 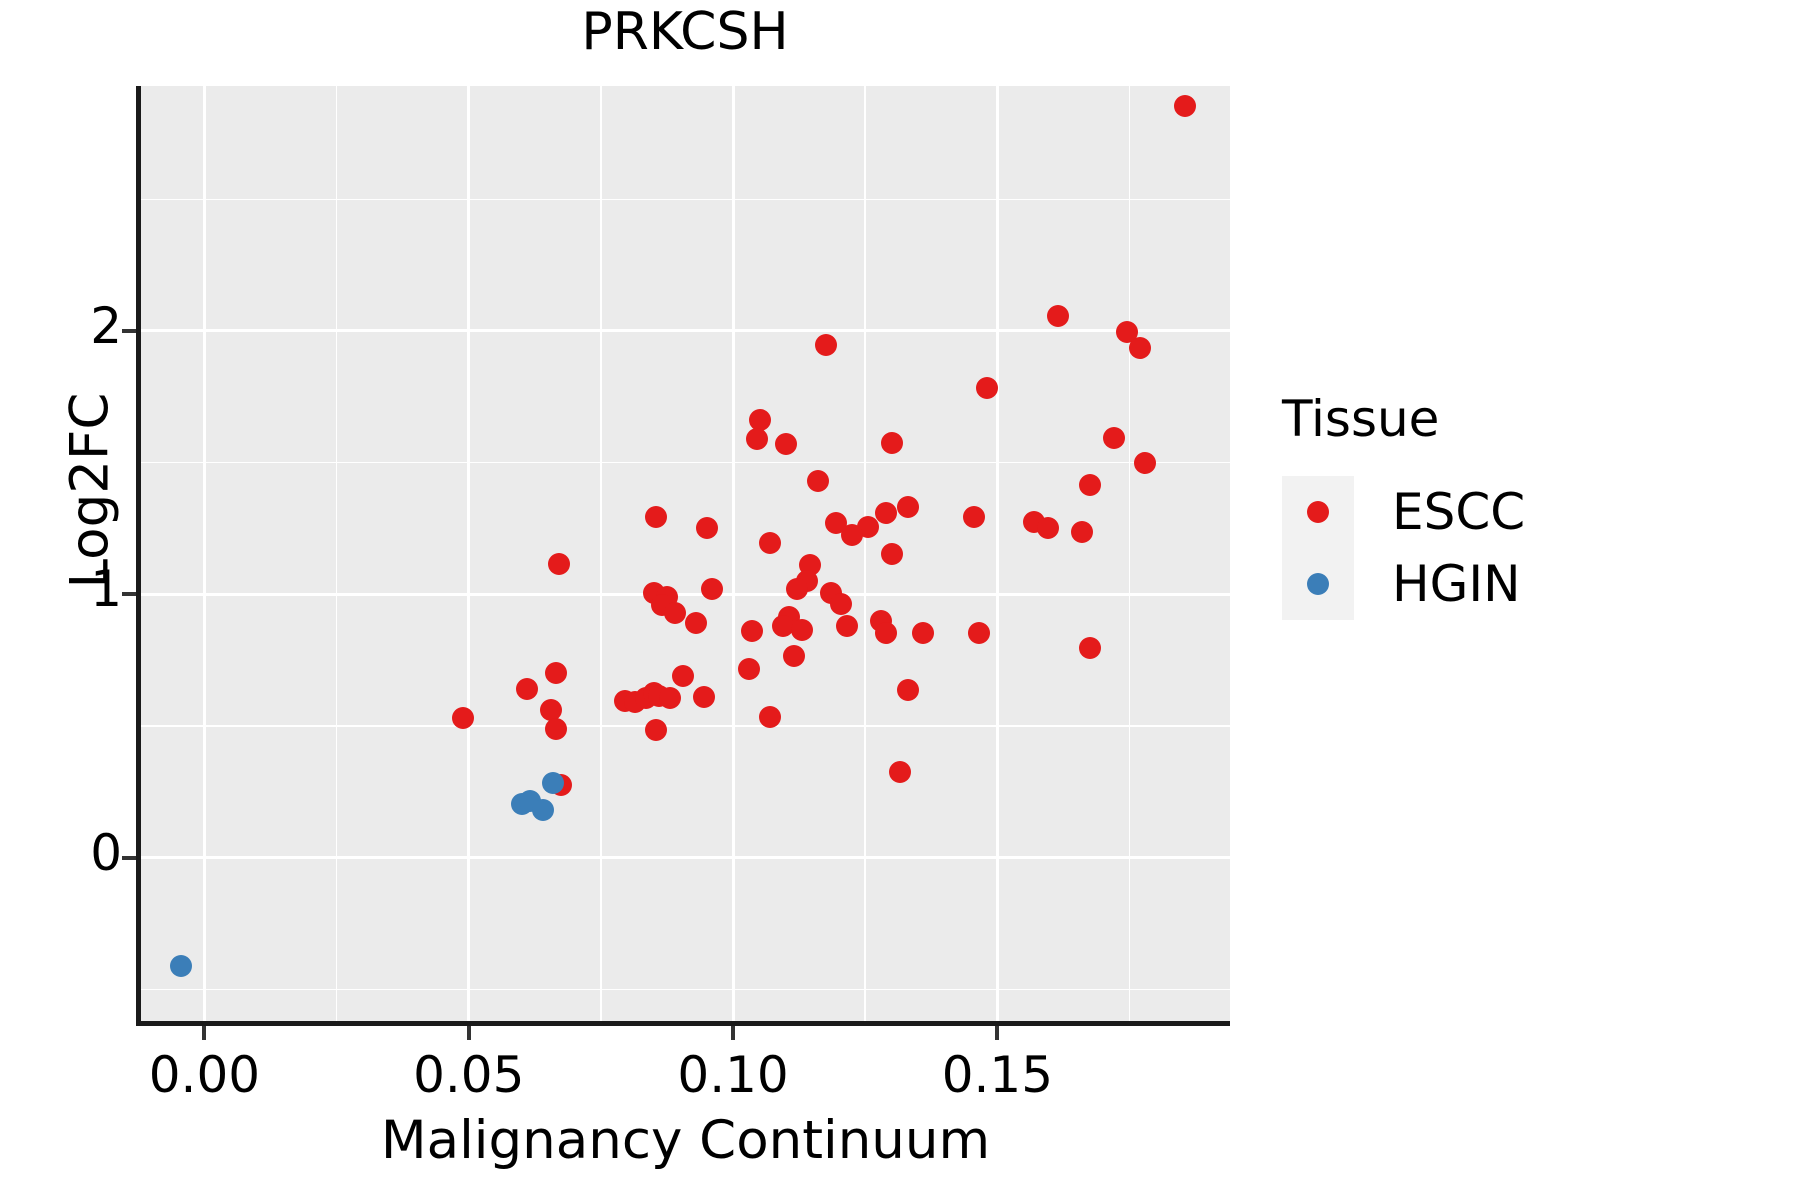 What do you see at coordinates (685, 1023) in the screenshot?
I see `x-axis-line` at bounding box center [685, 1023].